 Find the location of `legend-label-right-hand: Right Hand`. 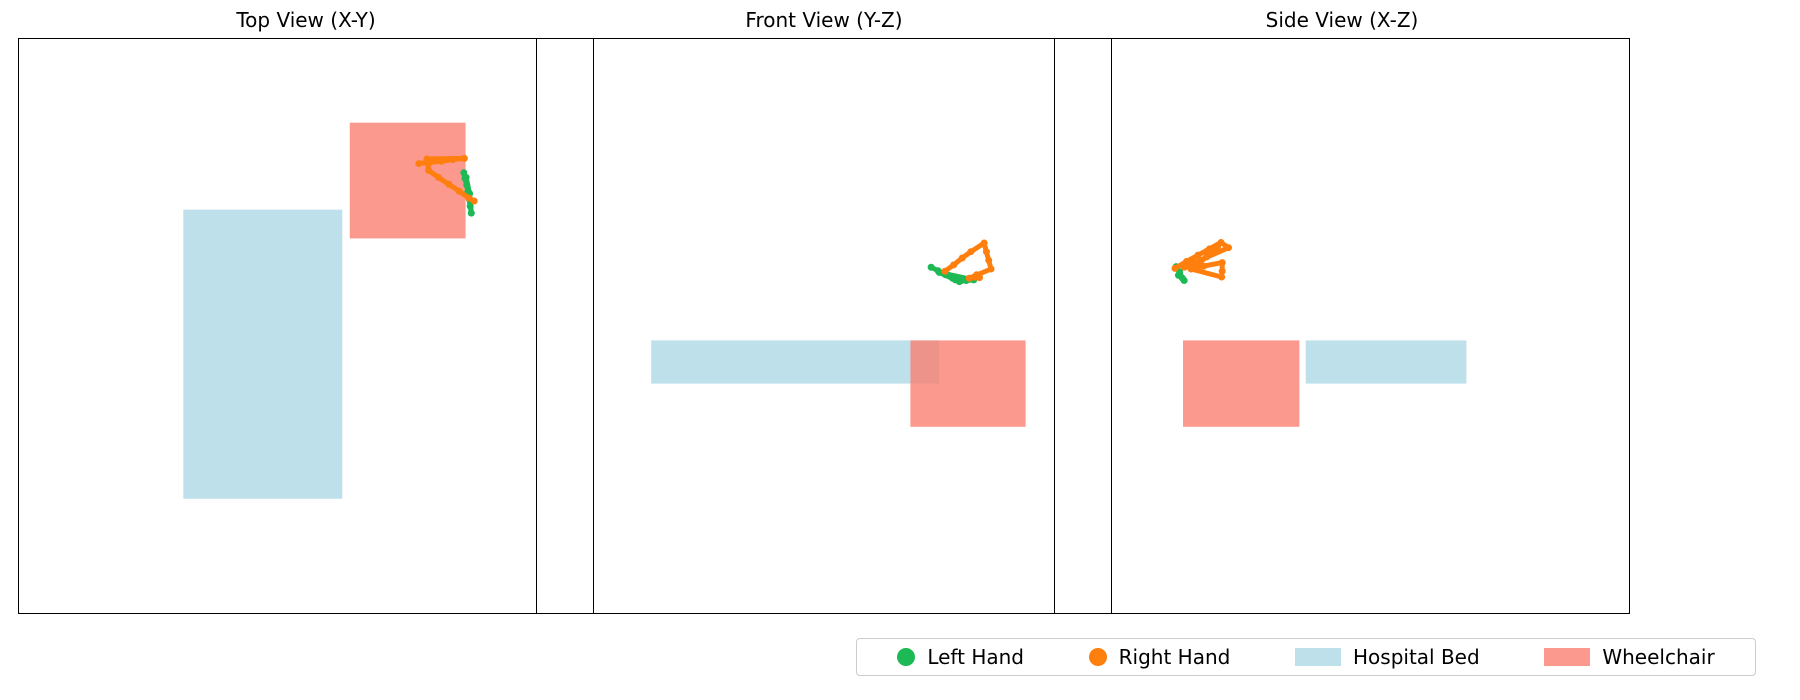

legend-label-right-hand: Right Hand is located at coordinates (1174, 657).